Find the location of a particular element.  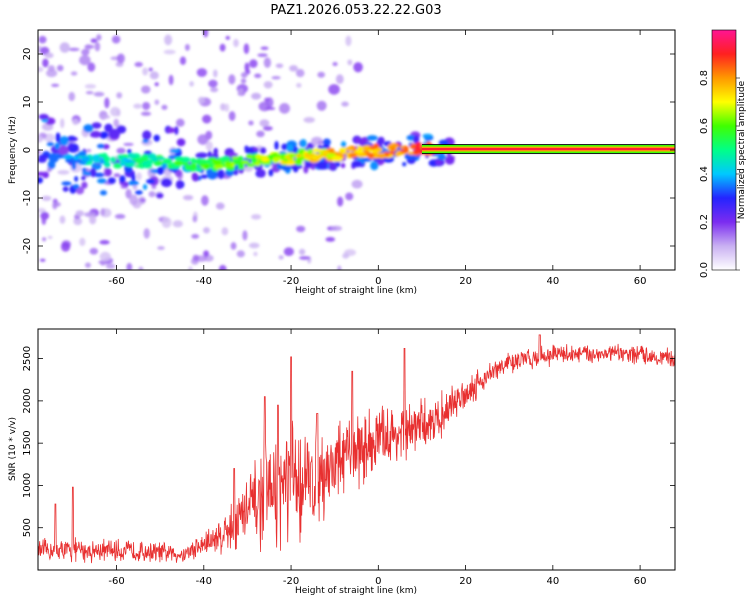

colorbar-tick-label: 0.2 is located at coordinates (704, 222).